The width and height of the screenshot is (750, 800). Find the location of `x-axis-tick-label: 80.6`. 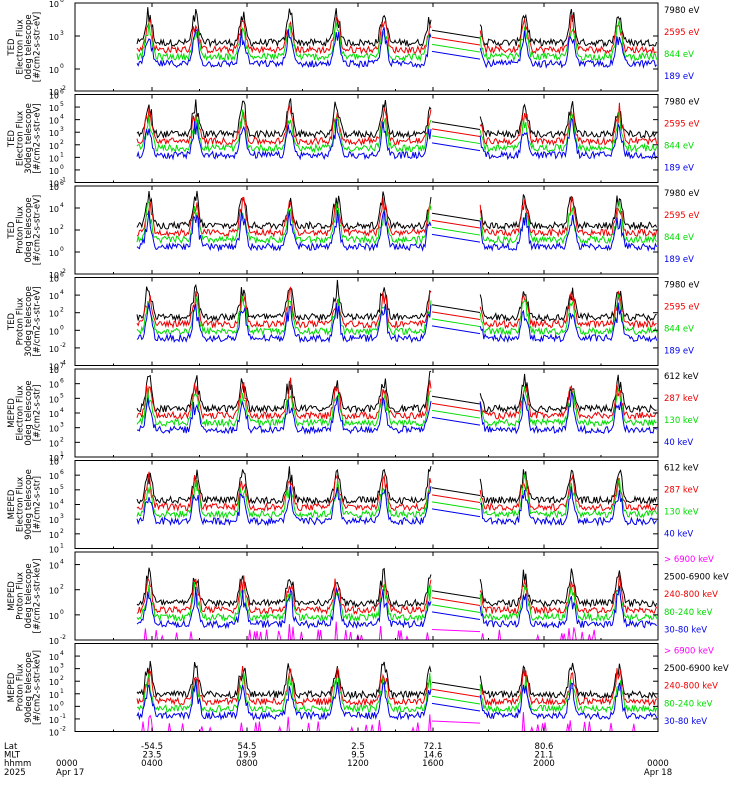

x-axis-tick-label: 80.6 is located at coordinates (544, 747).